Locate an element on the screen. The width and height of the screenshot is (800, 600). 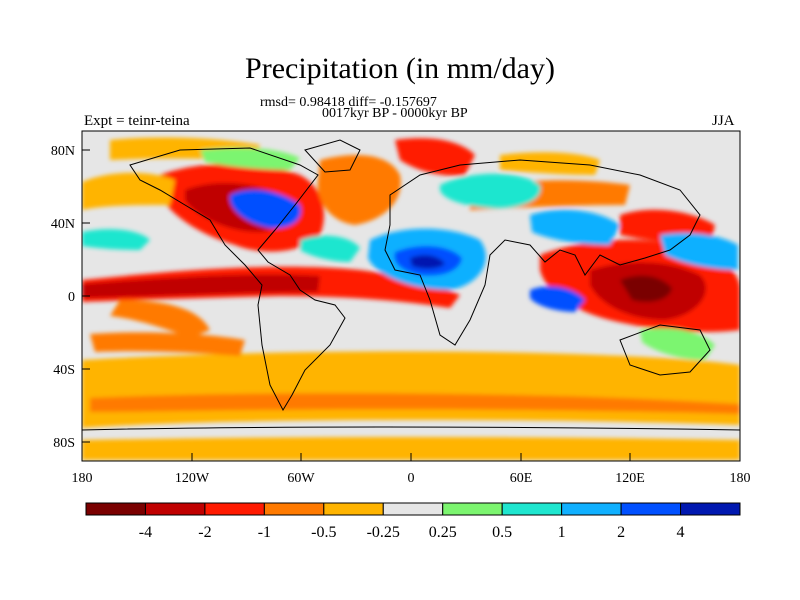
indian-ocean-wet is located at coordinates (557, 299).